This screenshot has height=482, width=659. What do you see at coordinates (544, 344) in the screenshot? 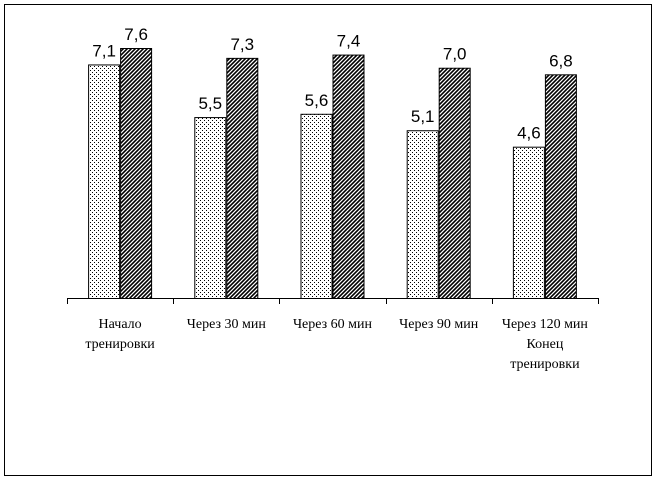
I see `x-tick-label-5: Через 120 мин Конец тренировки` at bounding box center [544, 344].